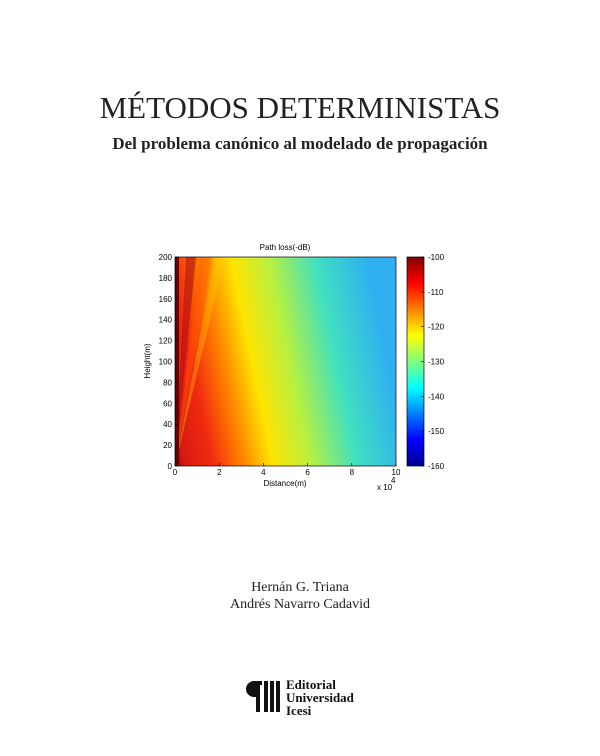 This screenshot has width=600, height=756. What do you see at coordinates (167, 424) in the screenshot?
I see `y-tick-label: 40` at bounding box center [167, 424].